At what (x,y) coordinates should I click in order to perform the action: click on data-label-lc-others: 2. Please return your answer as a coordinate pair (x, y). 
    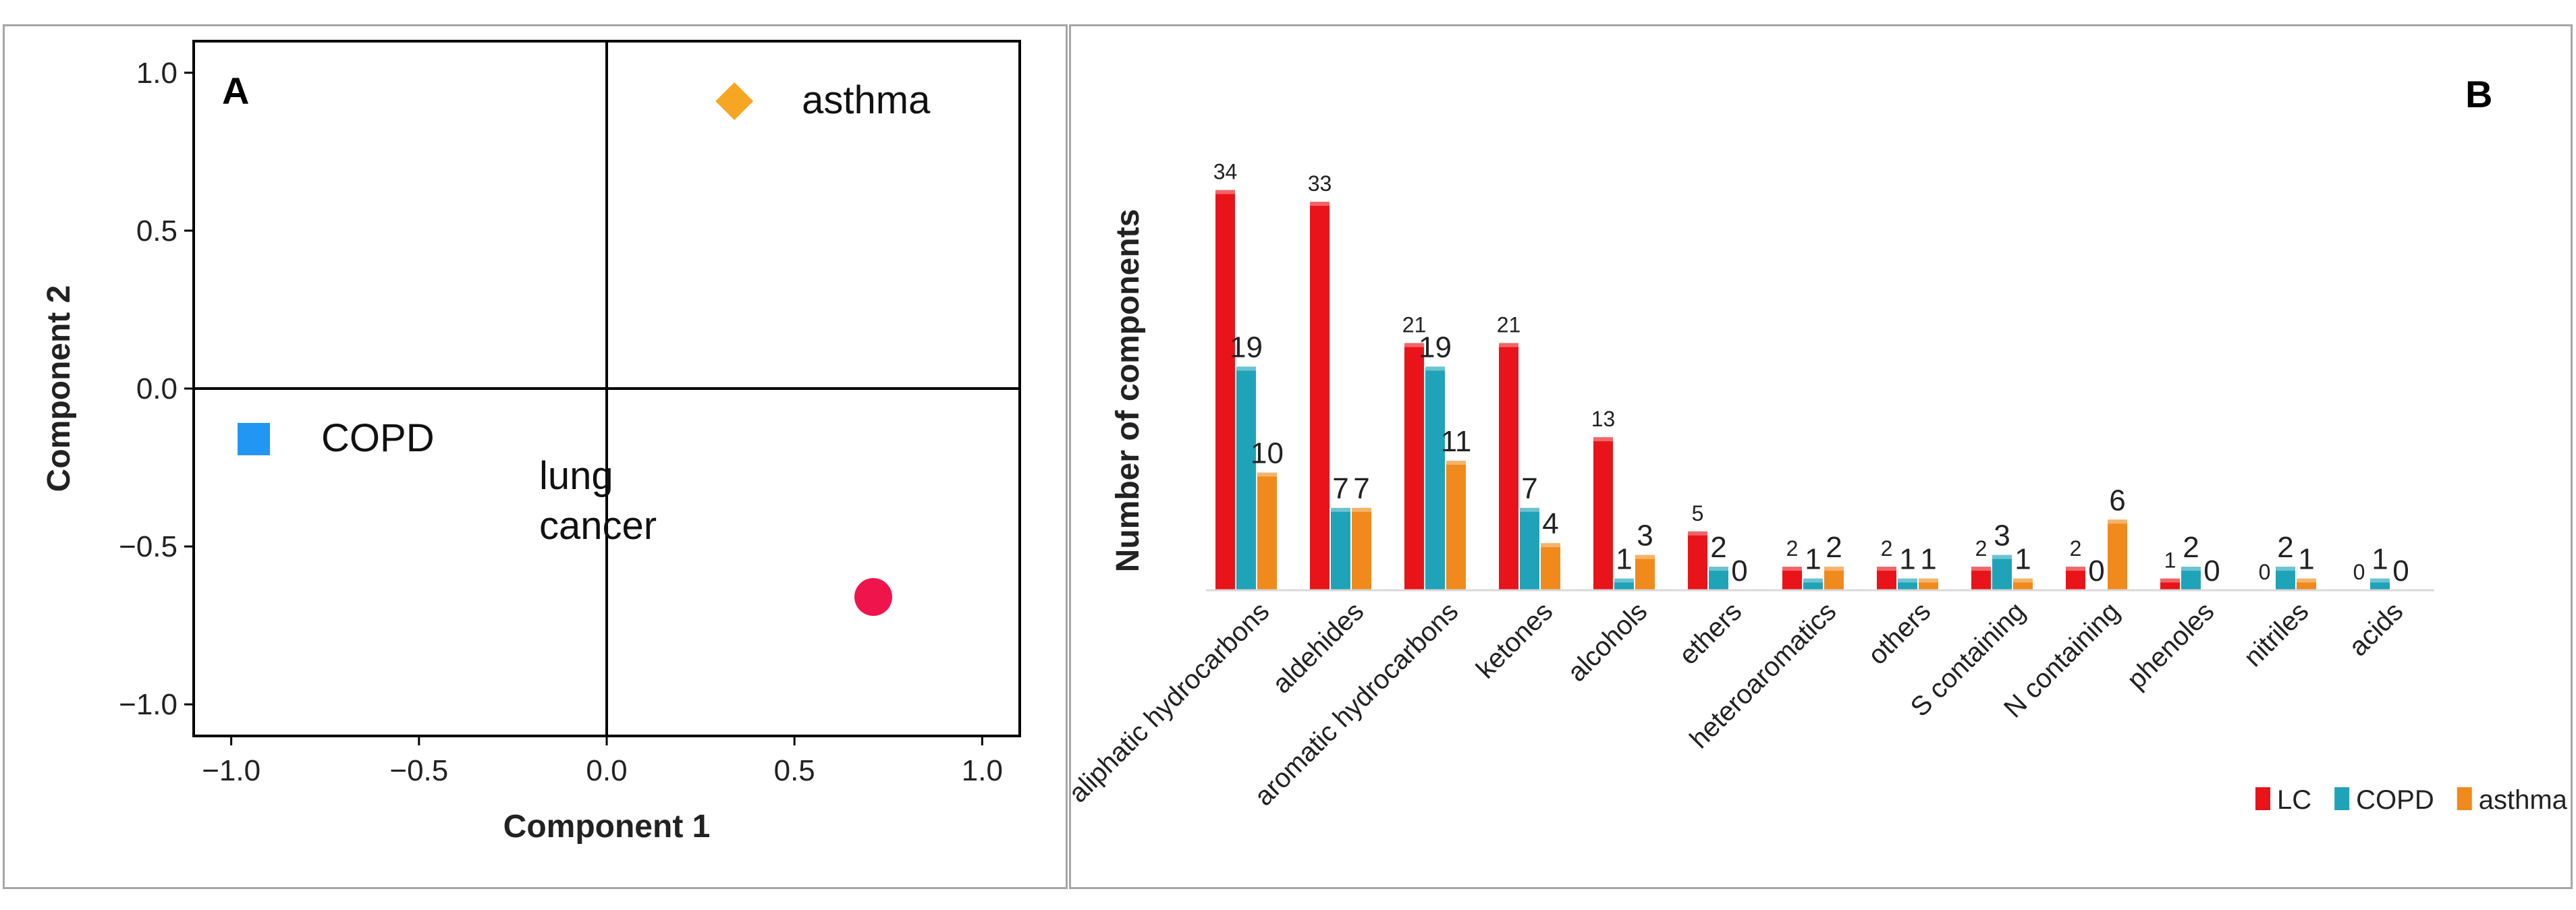
    Looking at the image, I should click on (1887, 548).